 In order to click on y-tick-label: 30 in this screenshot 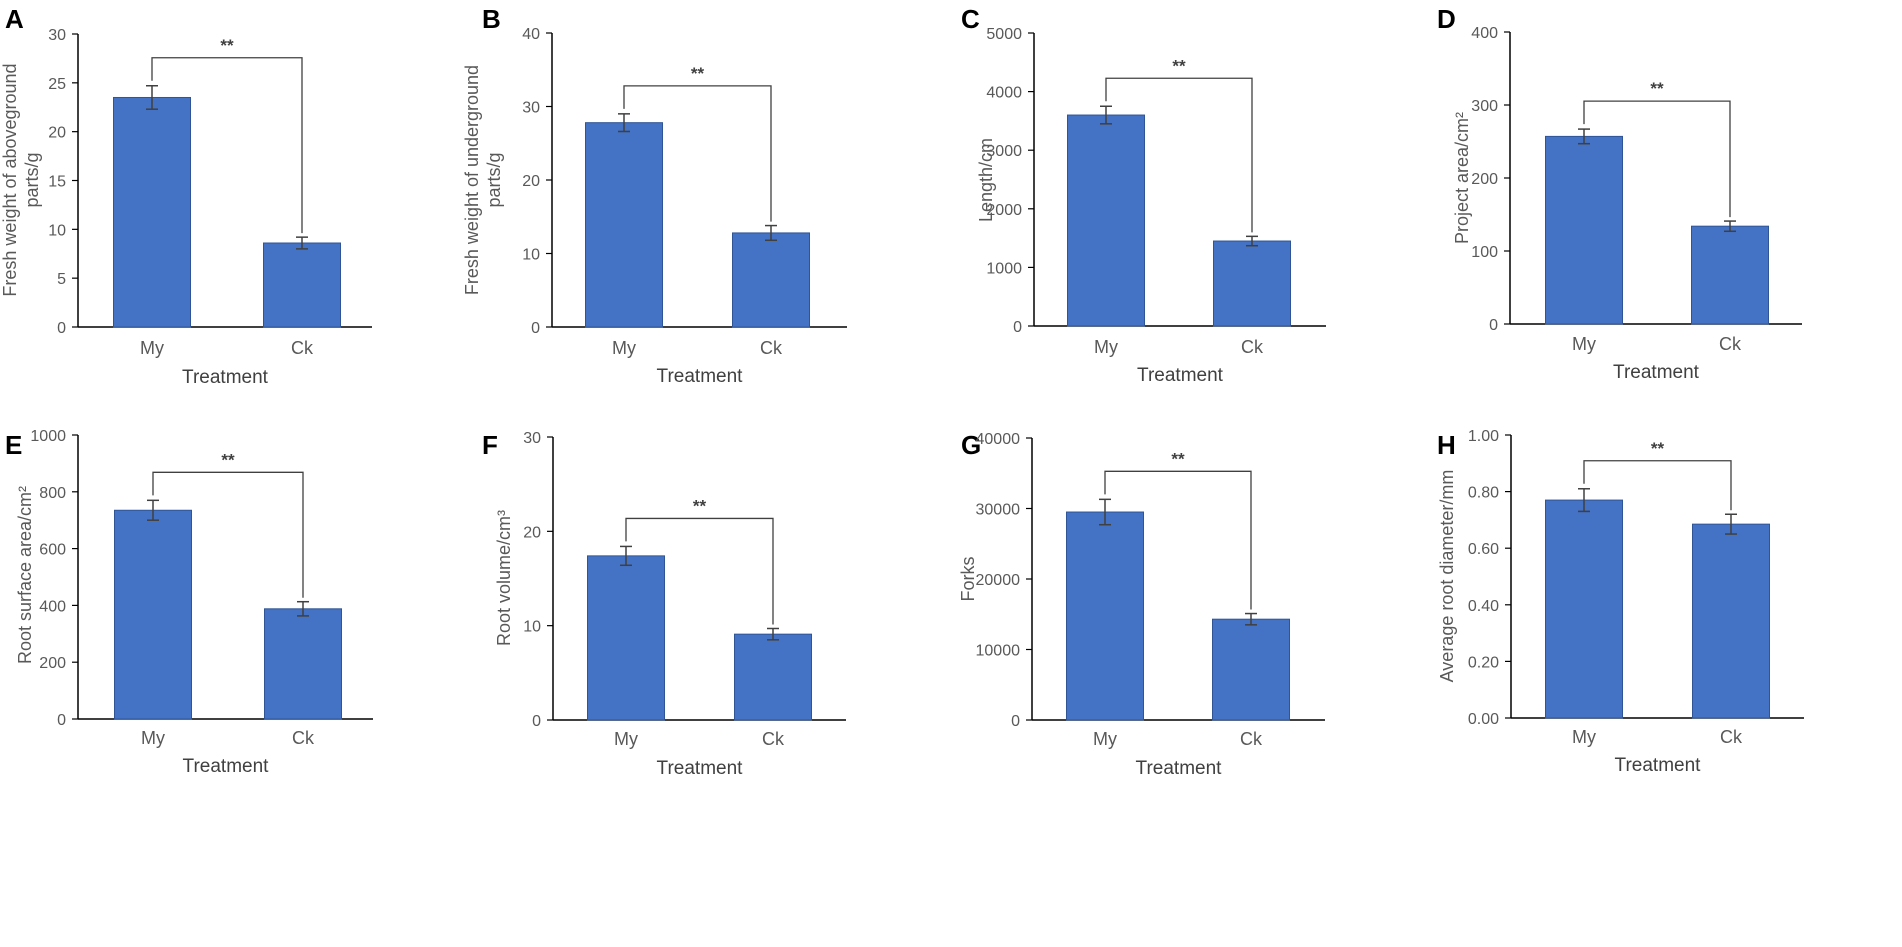, I will do `click(532, 438)`.